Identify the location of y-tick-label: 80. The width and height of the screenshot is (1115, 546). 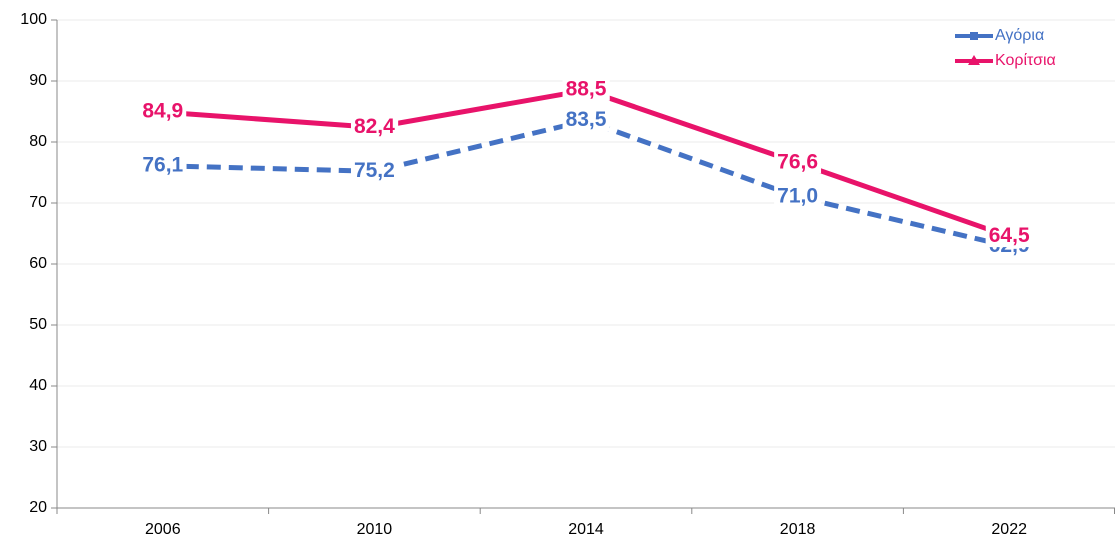
(38, 141).